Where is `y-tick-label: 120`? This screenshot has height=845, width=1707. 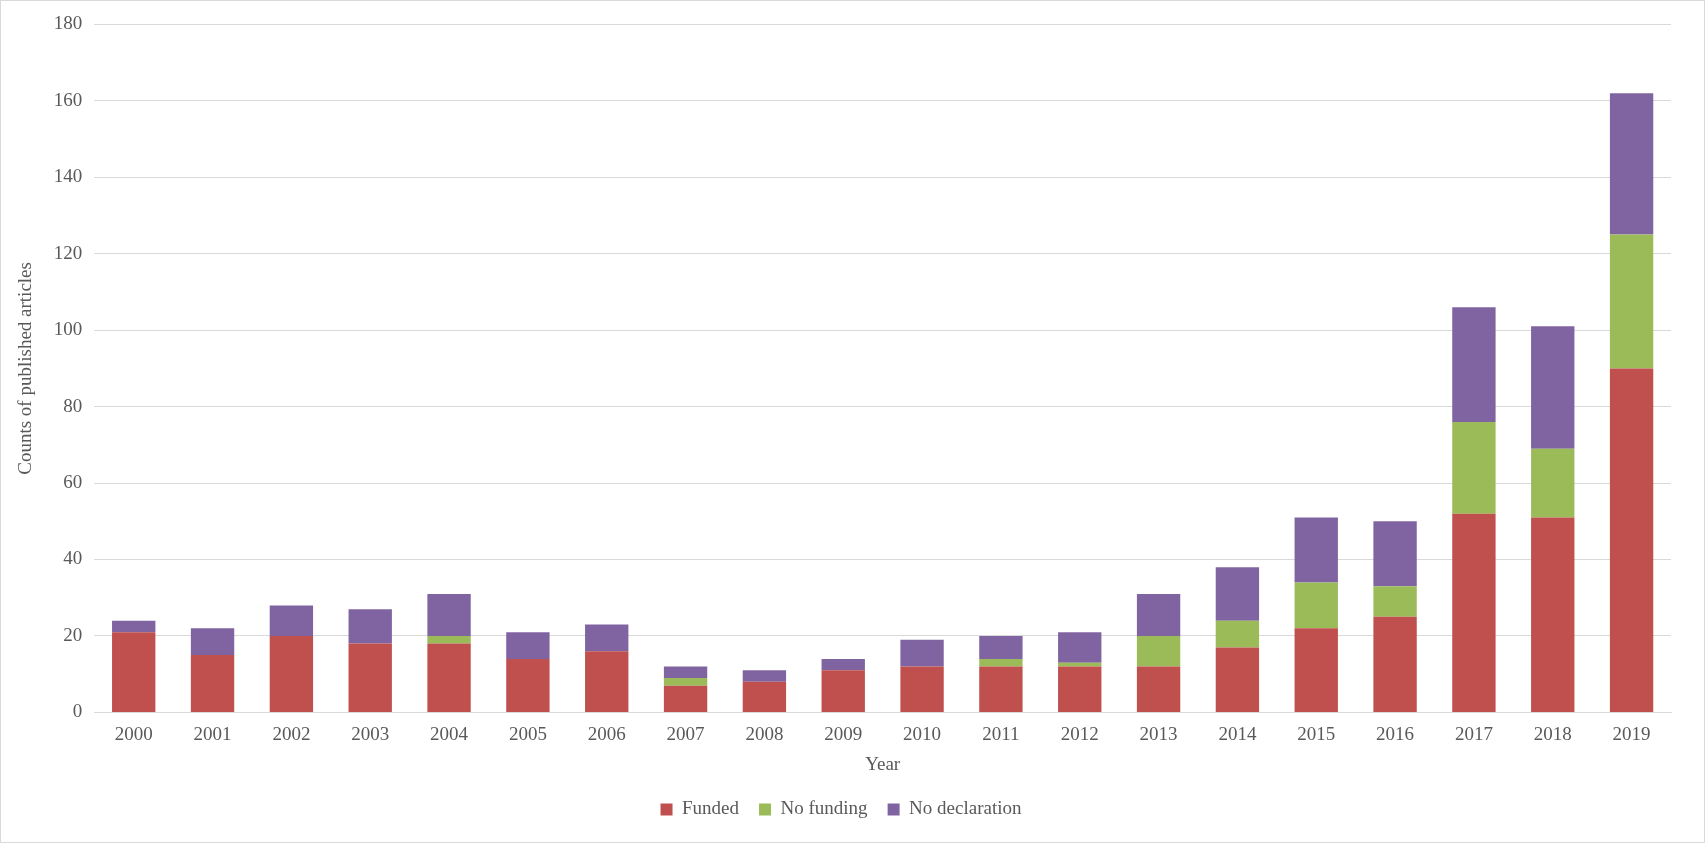 y-tick-label: 120 is located at coordinates (68, 252).